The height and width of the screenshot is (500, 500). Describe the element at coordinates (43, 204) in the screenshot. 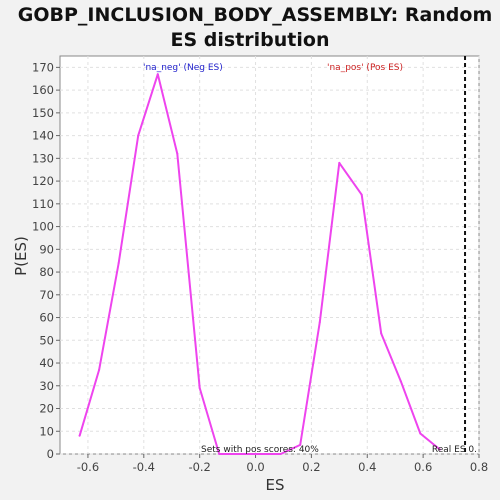

I see `y-tick-label-11: 110` at that location.